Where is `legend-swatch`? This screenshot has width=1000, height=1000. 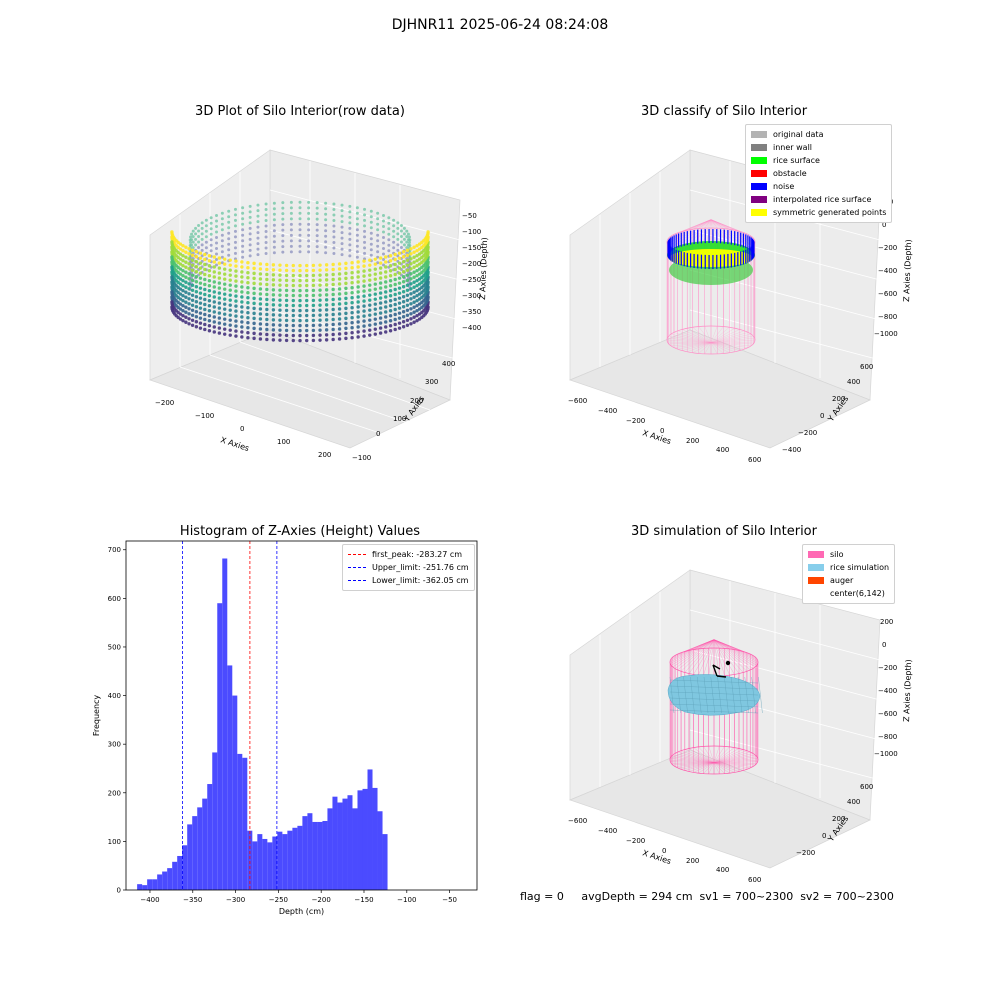 legend-swatch is located at coordinates (759, 160).